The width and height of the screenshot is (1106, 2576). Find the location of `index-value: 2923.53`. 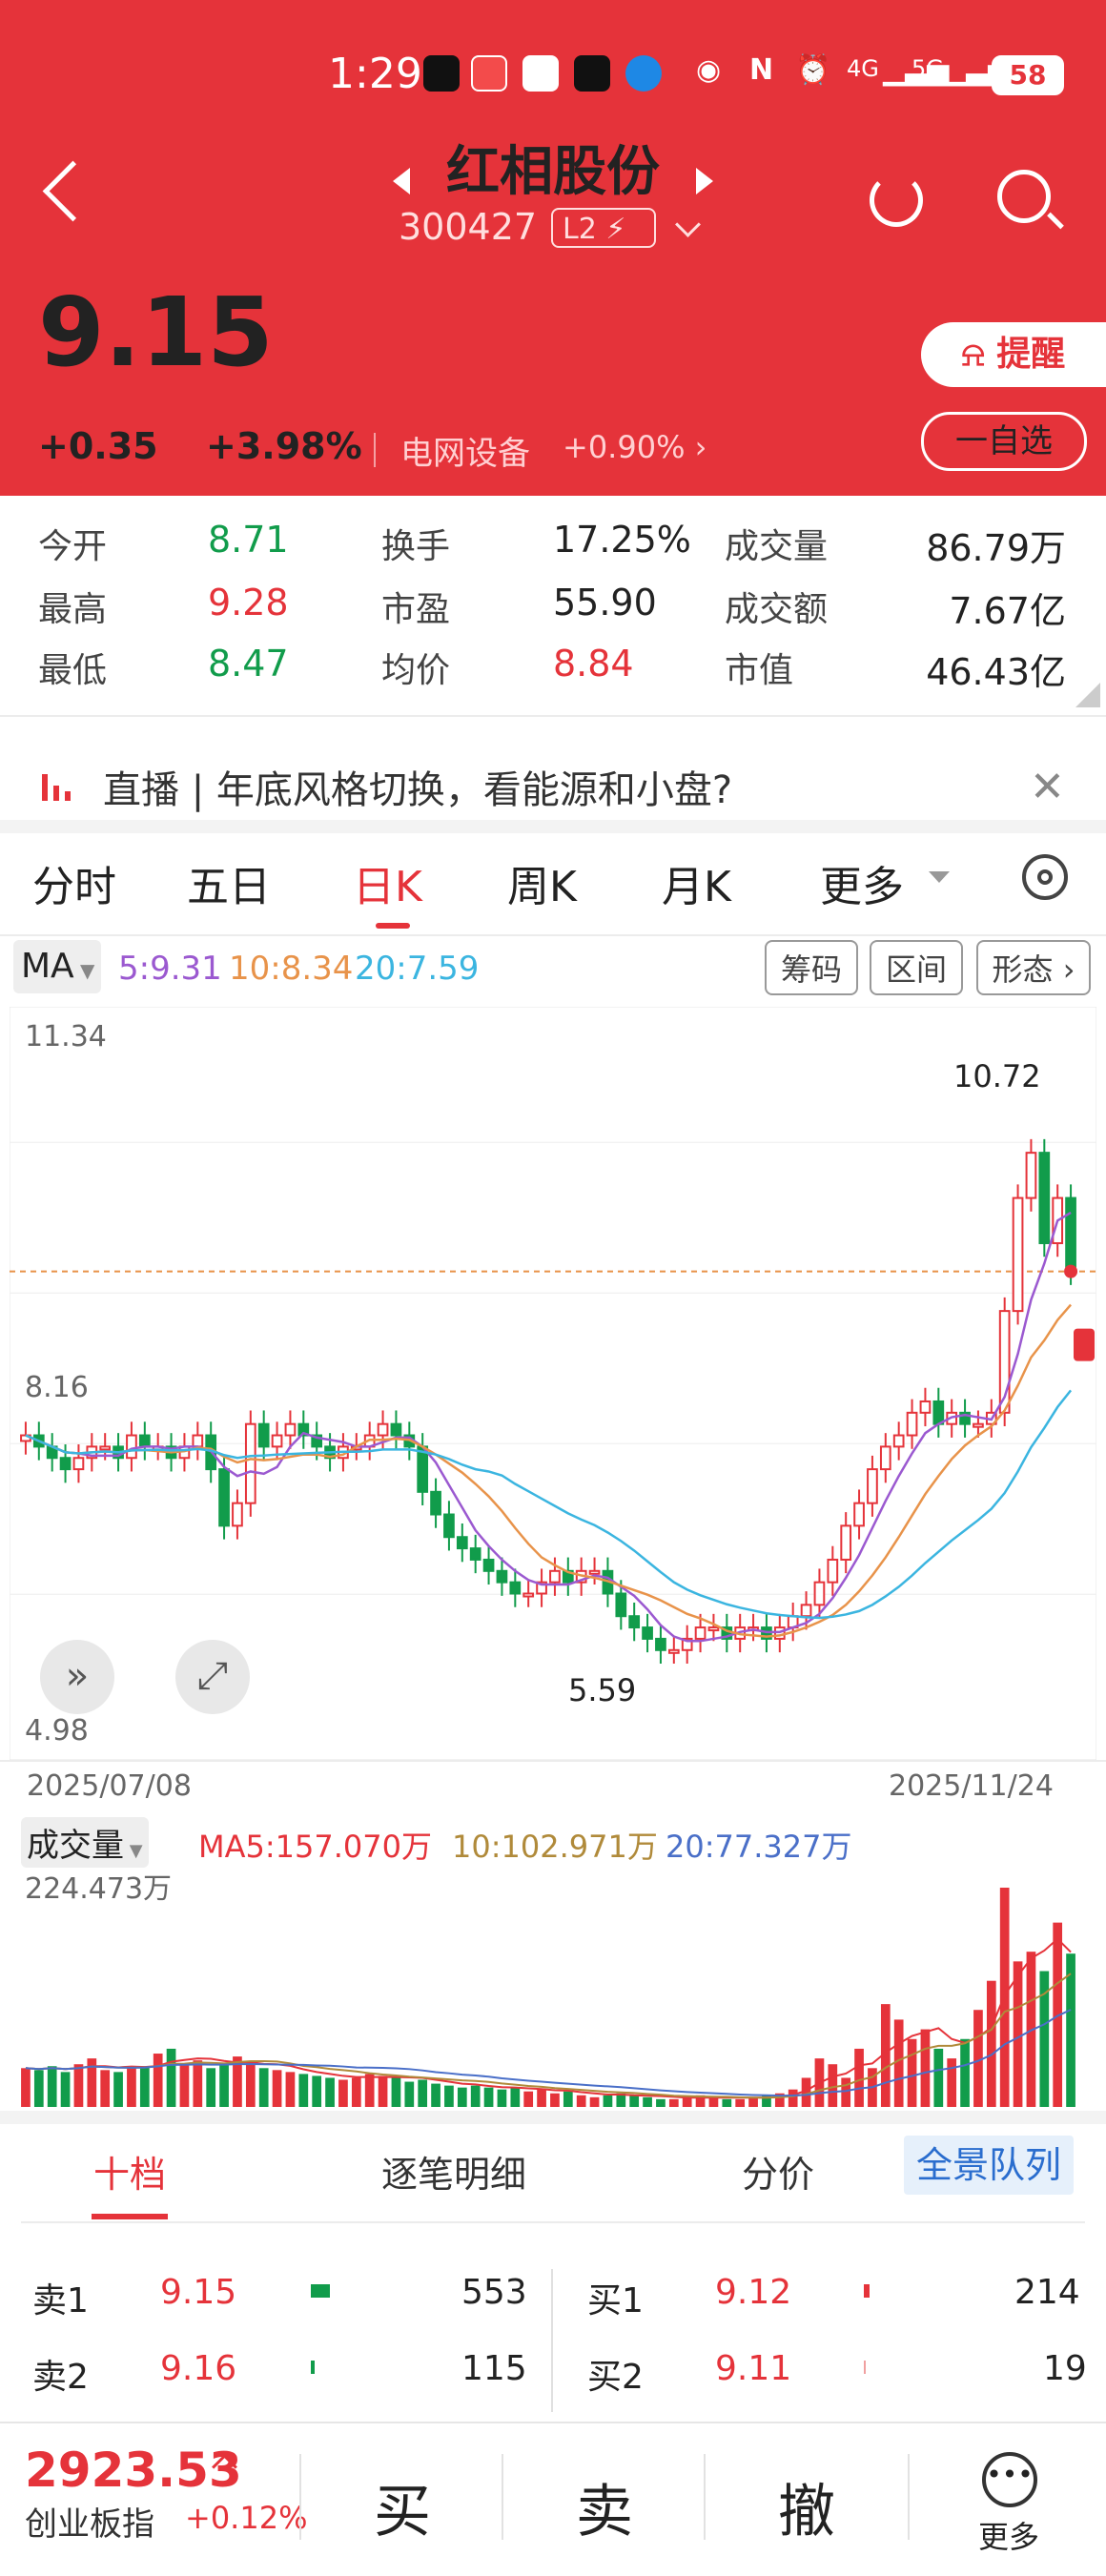

index-value: 2923.53 is located at coordinates (133, 2471).